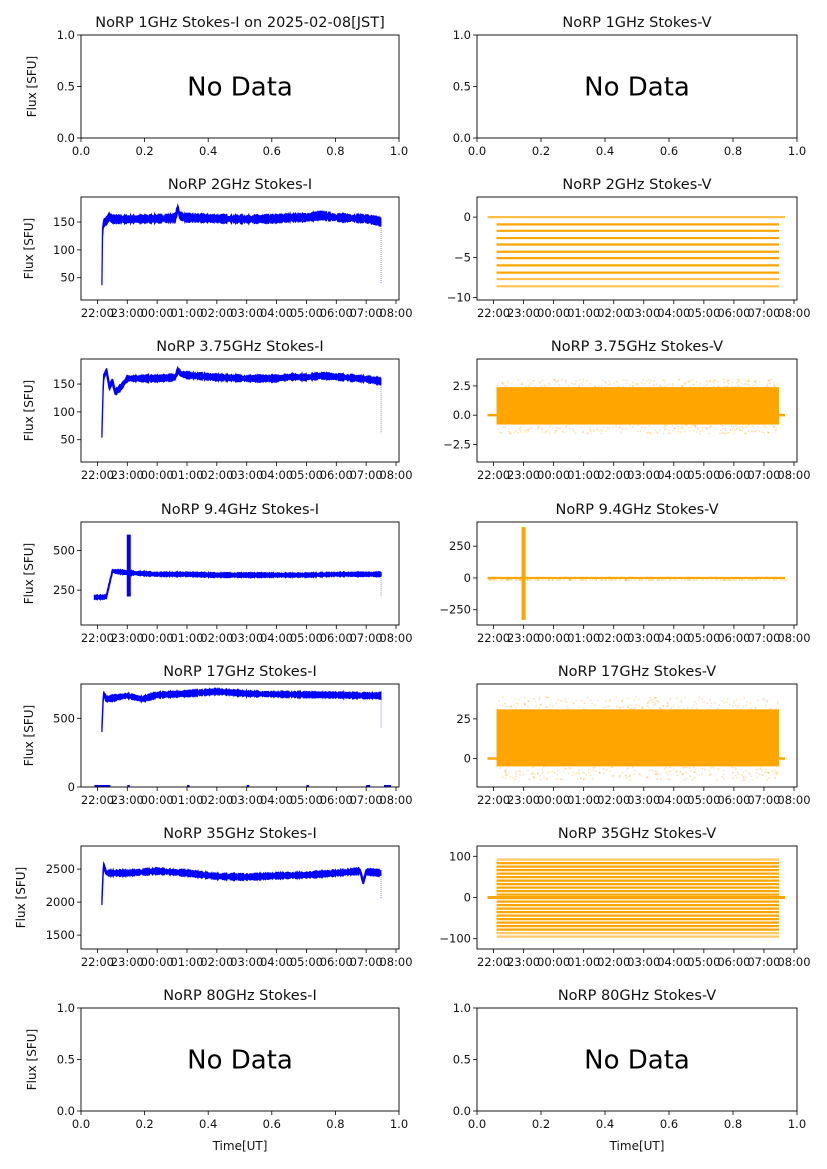 The image size is (827, 1169). What do you see at coordinates (239, 347) in the screenshot?
I see `panel-title: NoRP 3.75GHz Stokes-I` at bounding box center [239, 347].